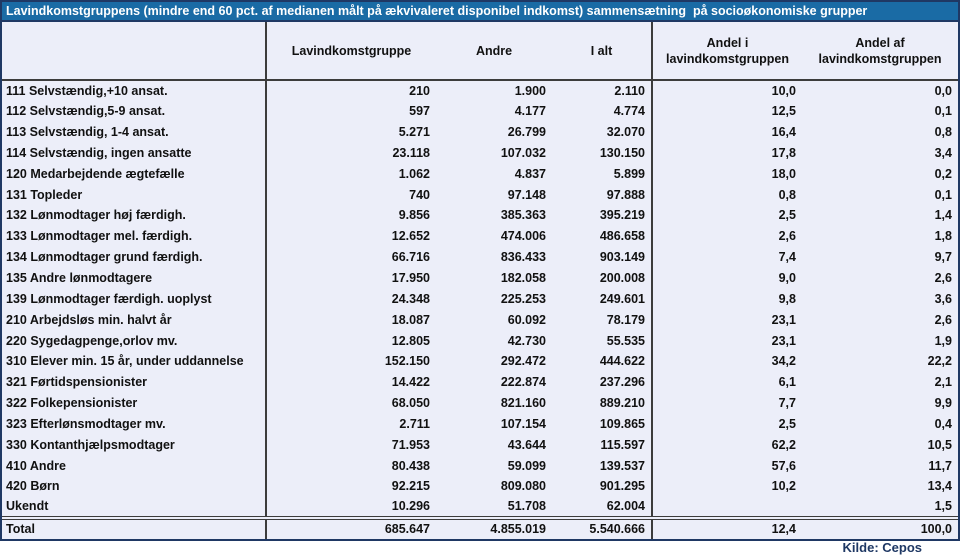 This screenshot has width=960, height=558. What do you see at coordinates (526, 444) in the screenshot?
I see `cell-andre: 43.644` at bounding box center [526, 444].